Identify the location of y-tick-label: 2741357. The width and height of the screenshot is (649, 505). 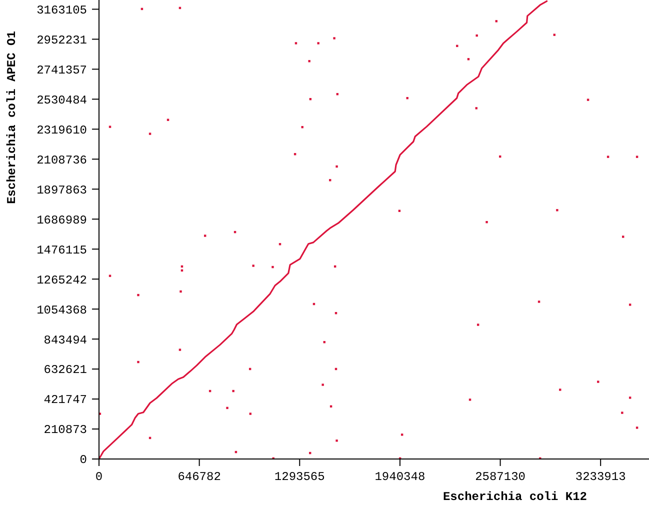
(61, 70).